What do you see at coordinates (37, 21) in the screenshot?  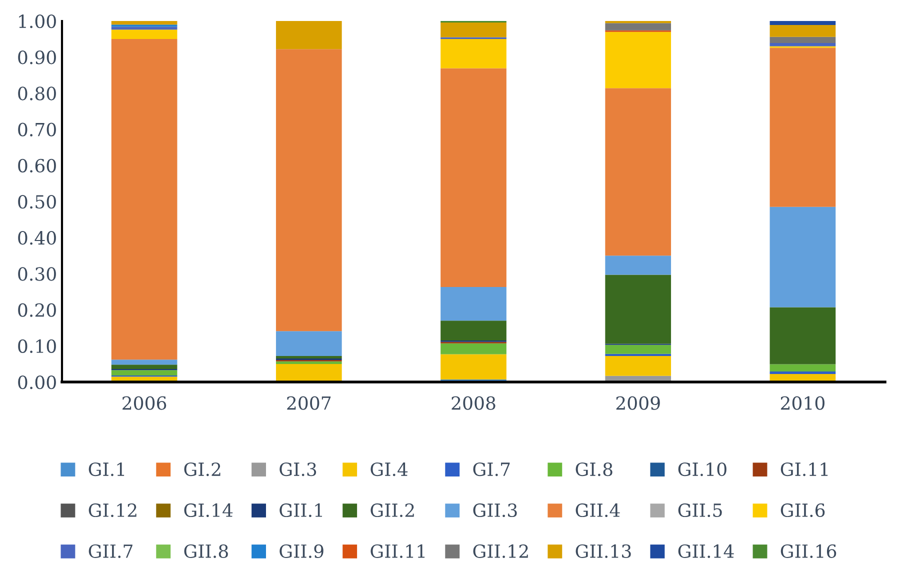 I see `y-tick-label: 1.00` at bounding box center [37, 21].